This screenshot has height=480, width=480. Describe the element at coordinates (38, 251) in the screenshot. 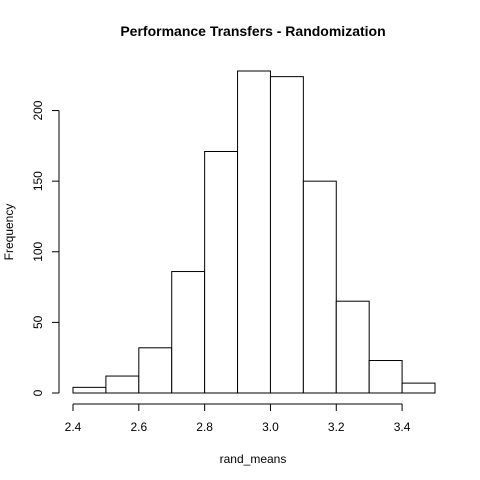

I see `y-tick-label-2: 100` at that location.